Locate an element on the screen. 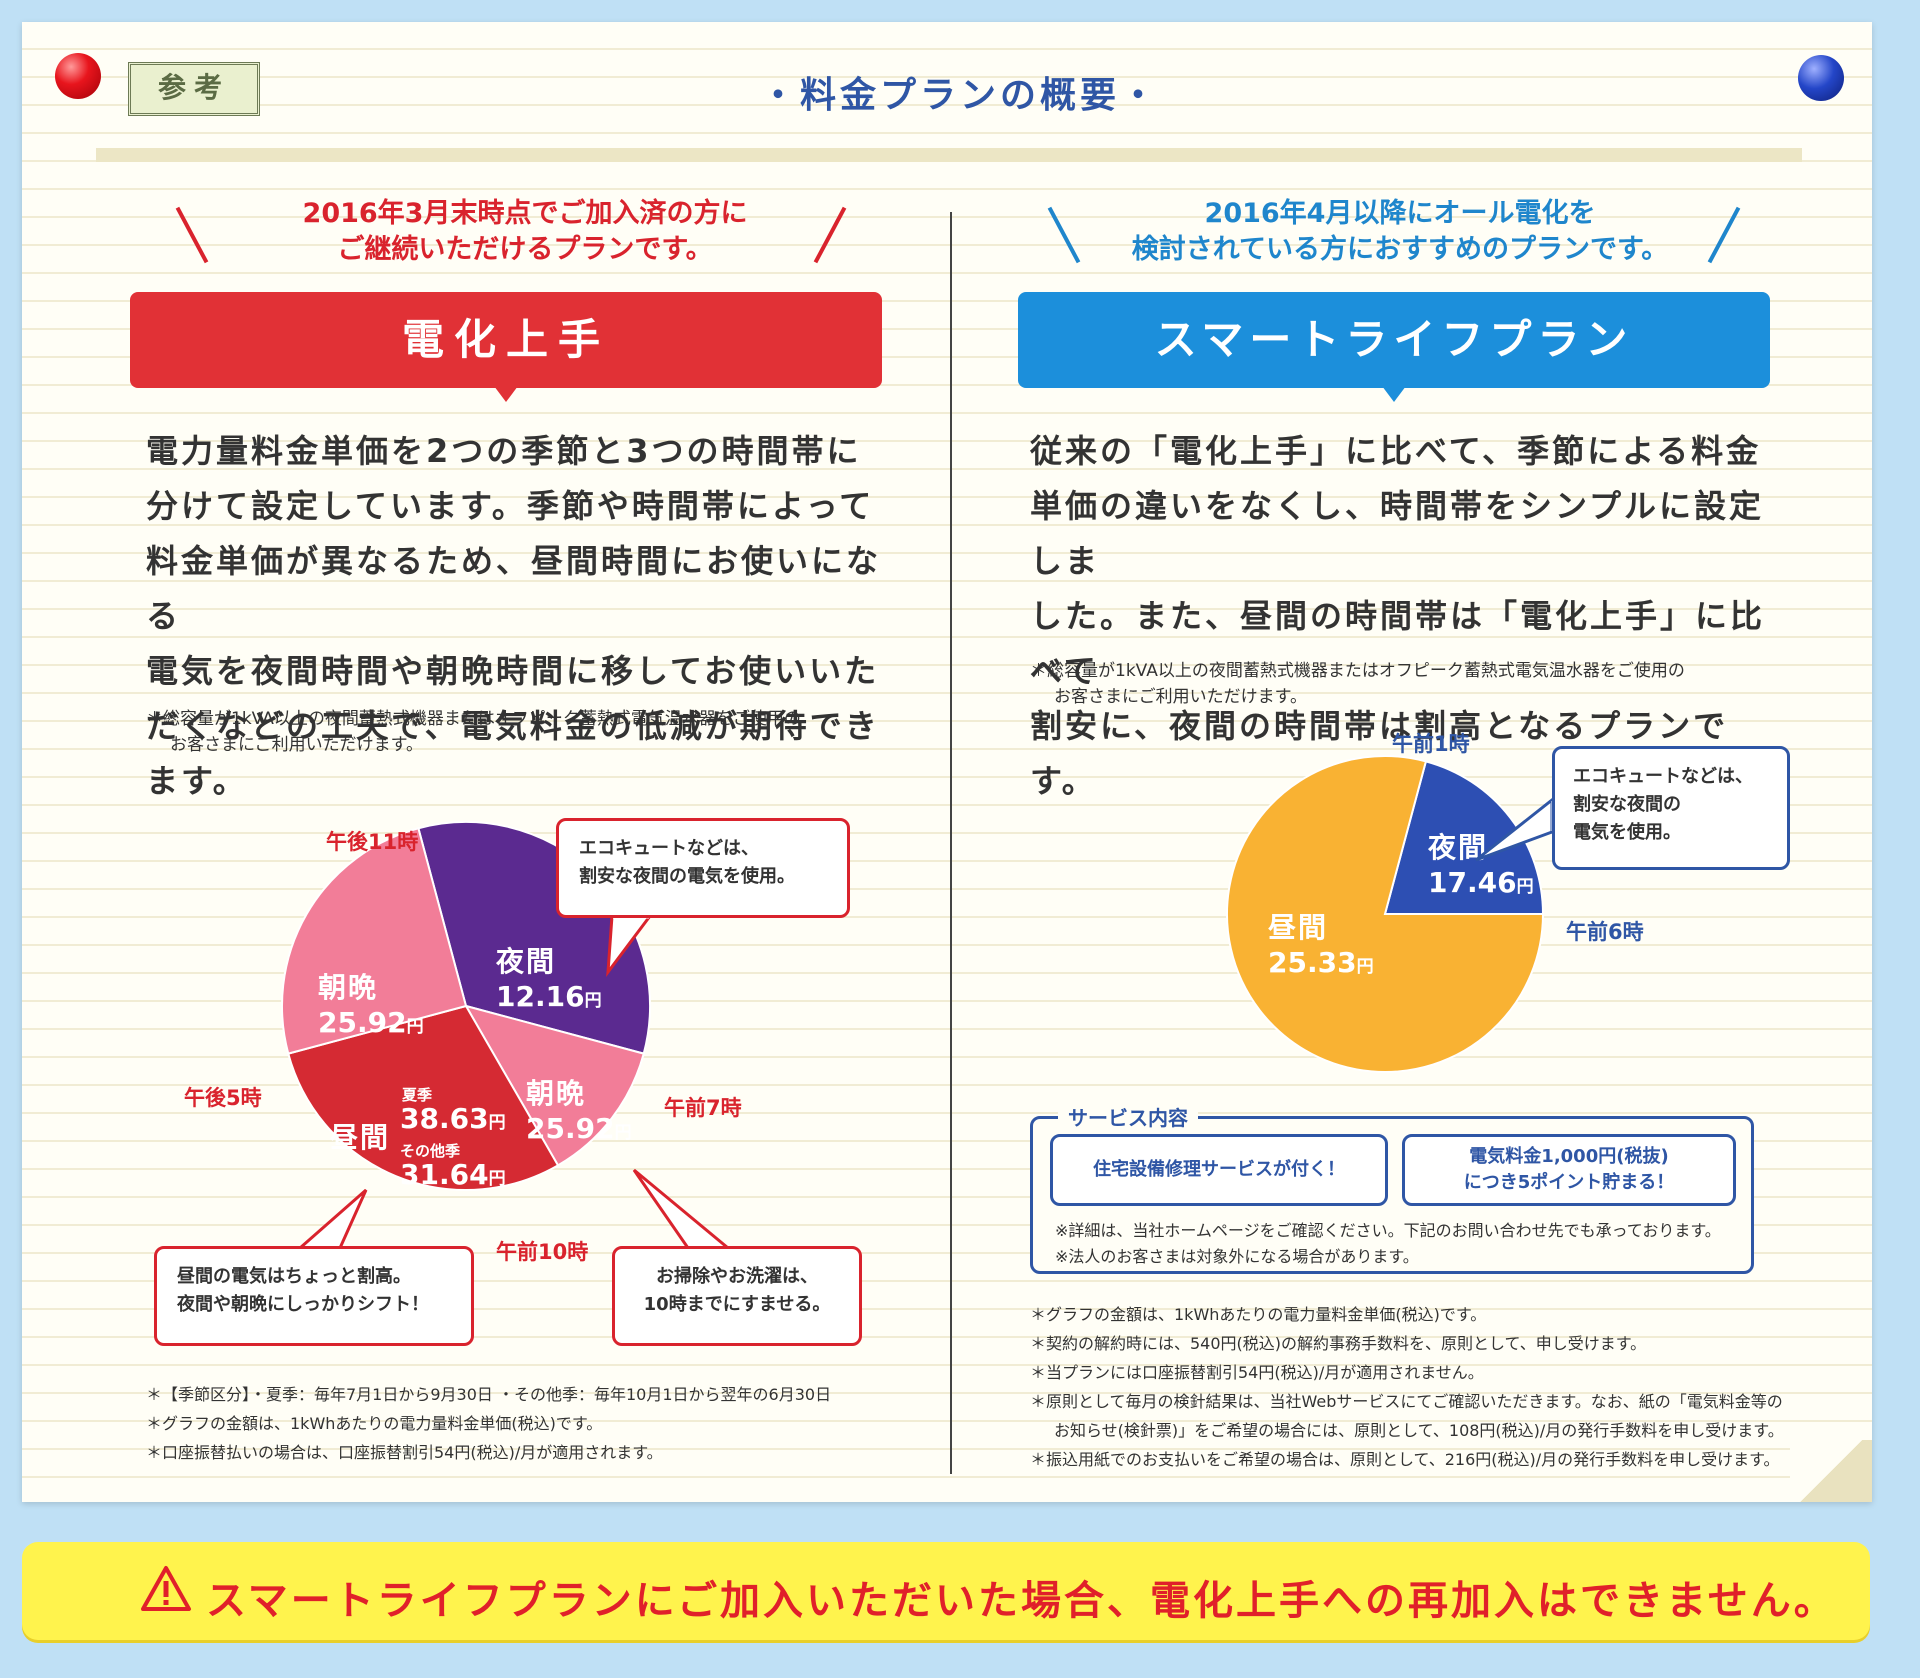 The height and width of the screenshot is (1678, 1920). warning-text: スマートライフプランにご加入いただいた場合、電化上手への再加入はできません。 is located at coordinates (1021, 1601).